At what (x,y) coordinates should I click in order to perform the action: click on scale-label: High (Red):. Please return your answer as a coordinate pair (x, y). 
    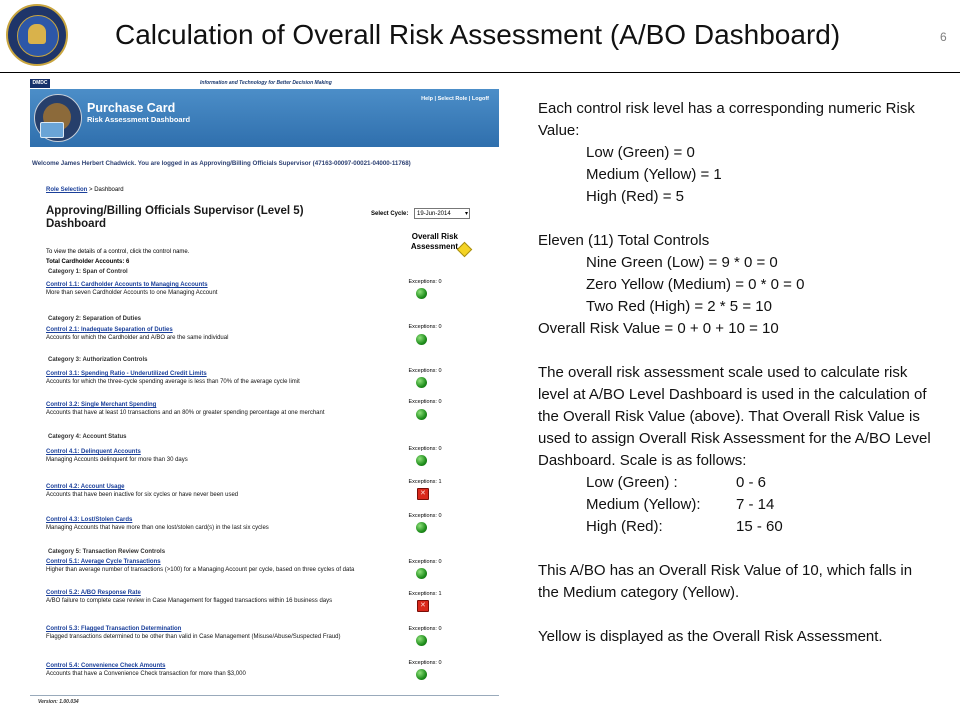
    Looking at the image, I should click on (624, 526).